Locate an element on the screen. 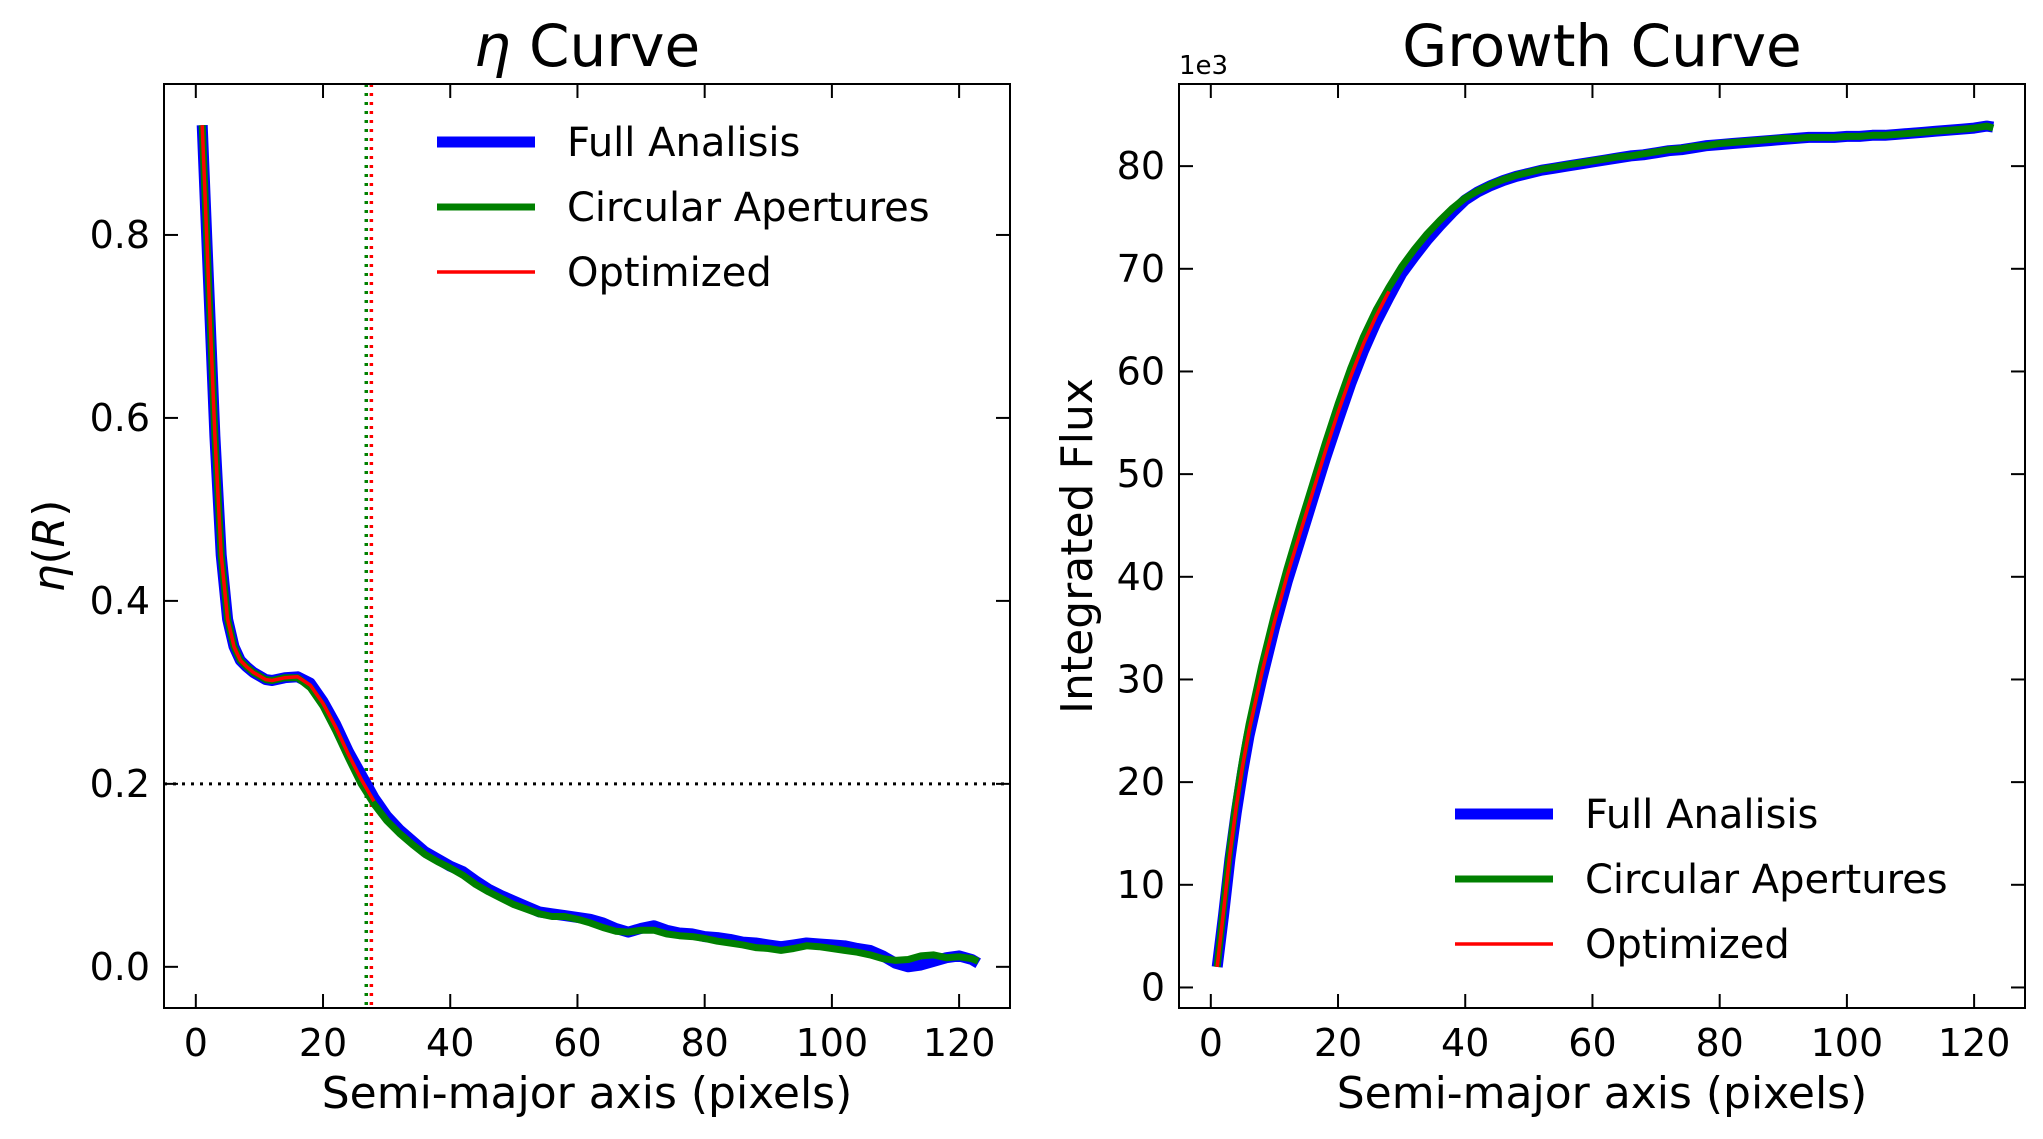 The image size is (2043, 1139). y-tick-label: 10 is located at coordinates (1141, 885).